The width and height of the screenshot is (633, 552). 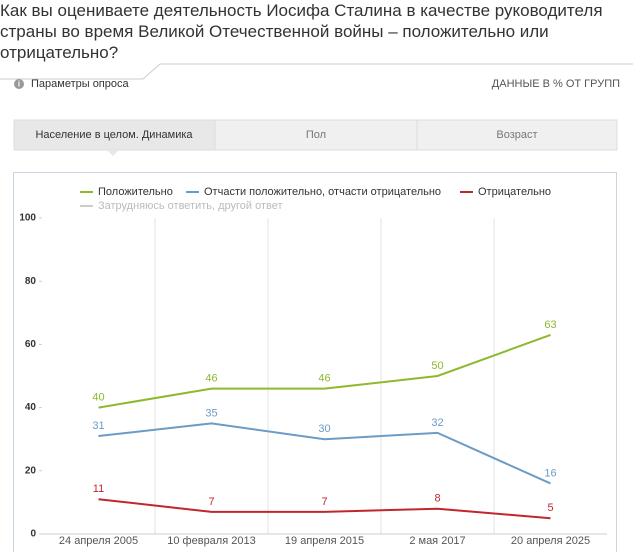 I want to click on data-label: 32, so click(x=437, y=423).